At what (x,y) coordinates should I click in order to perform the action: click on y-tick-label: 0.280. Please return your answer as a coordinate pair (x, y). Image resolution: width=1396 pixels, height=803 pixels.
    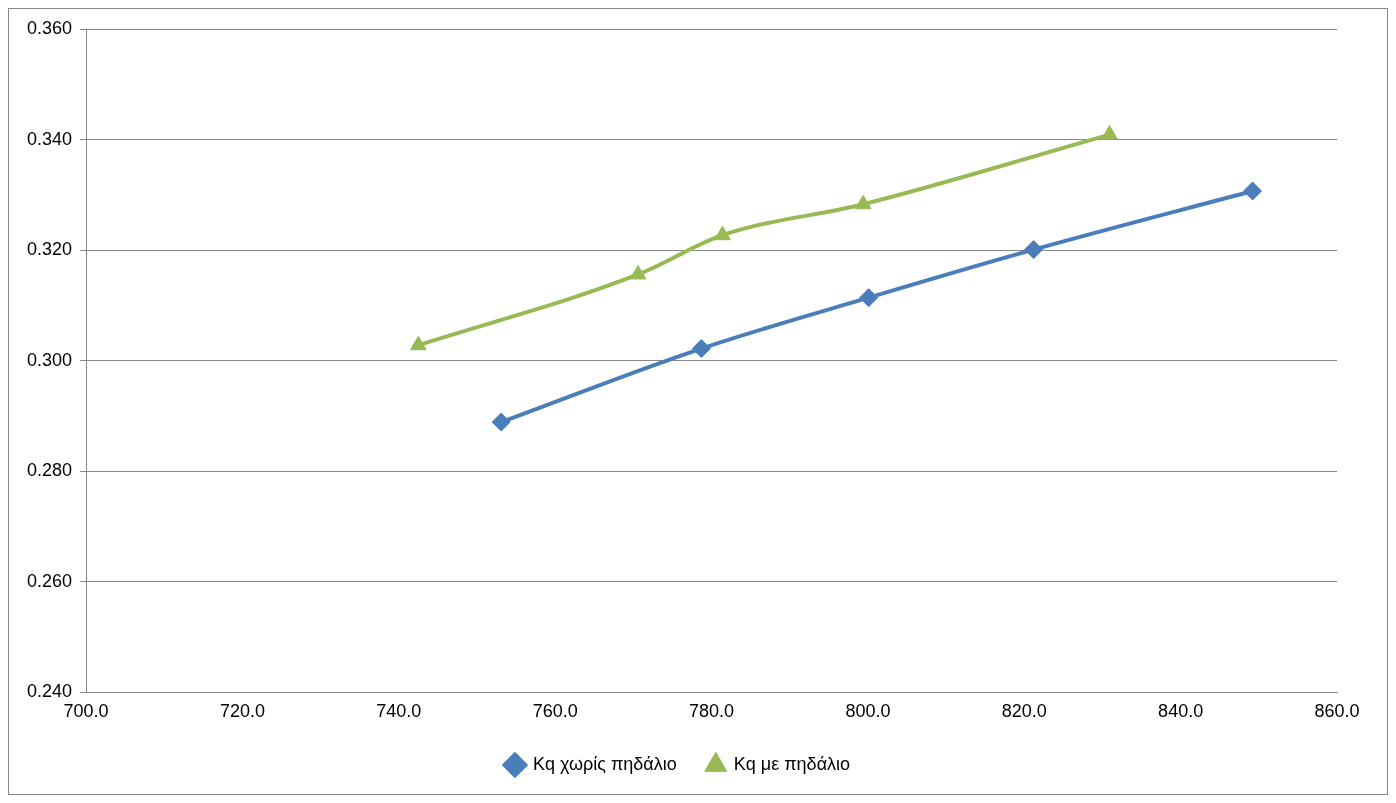
    Looking at the image, I should click on (50, 470).